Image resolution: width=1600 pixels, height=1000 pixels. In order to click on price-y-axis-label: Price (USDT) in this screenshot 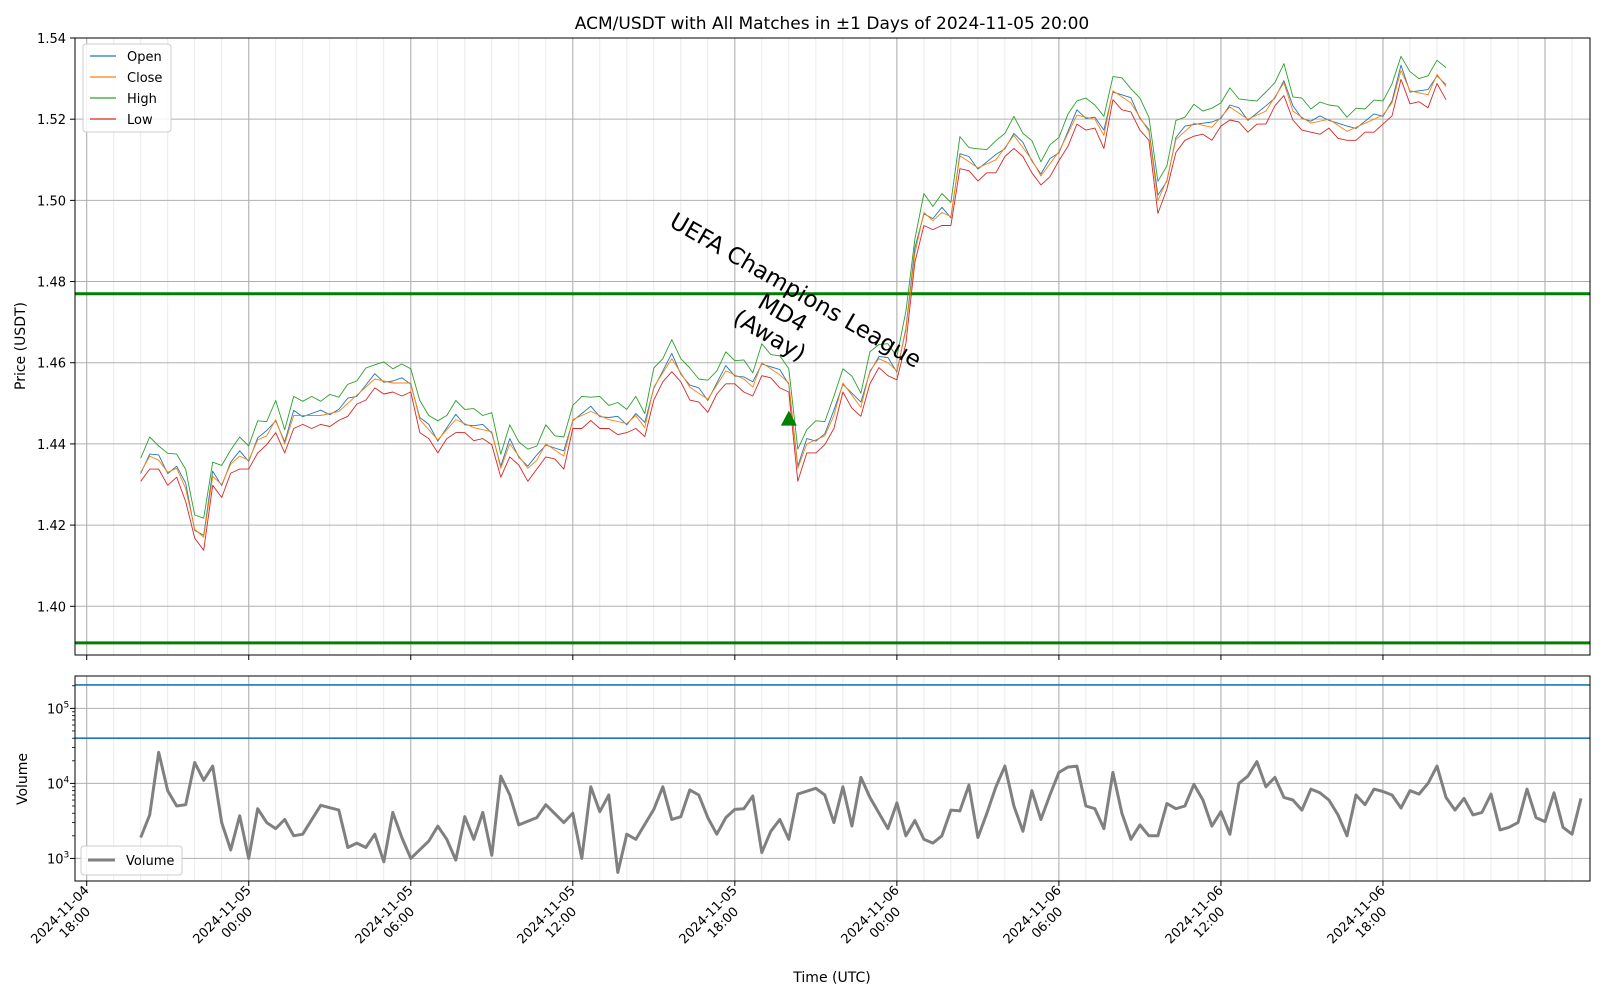, I will do `click(21, 346)`.